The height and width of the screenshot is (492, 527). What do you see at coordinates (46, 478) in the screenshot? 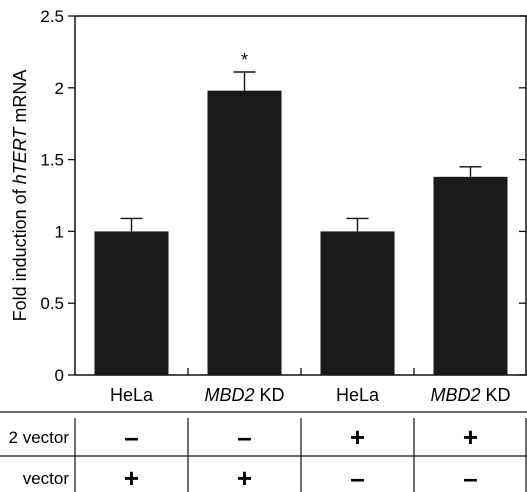
I see `table-row-label: vector` at bounding box center [46, 478].